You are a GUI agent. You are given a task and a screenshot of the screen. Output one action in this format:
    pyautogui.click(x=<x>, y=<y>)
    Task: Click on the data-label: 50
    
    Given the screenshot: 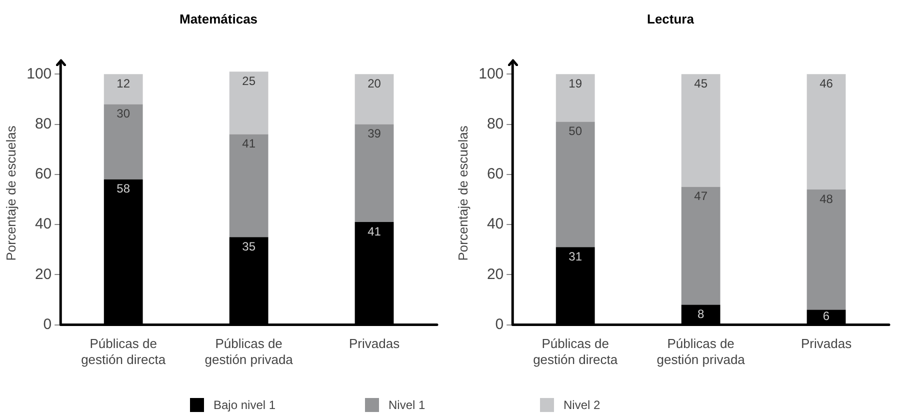 What is the action you would take?
    pyautogui.click(x=575, y=131)
    